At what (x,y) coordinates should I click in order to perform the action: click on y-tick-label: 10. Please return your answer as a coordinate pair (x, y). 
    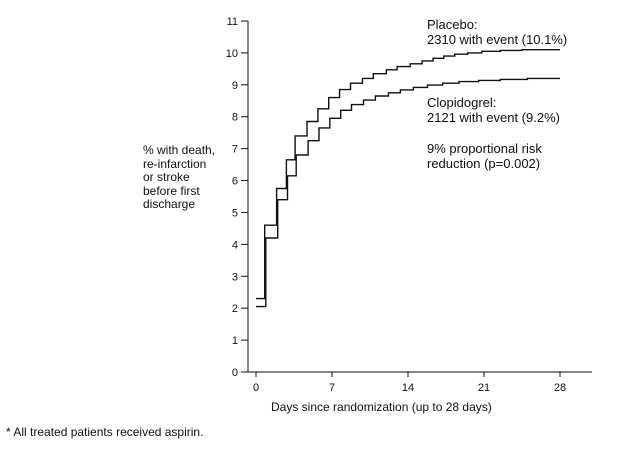
    Looking at the image, I should click on (232, 54).